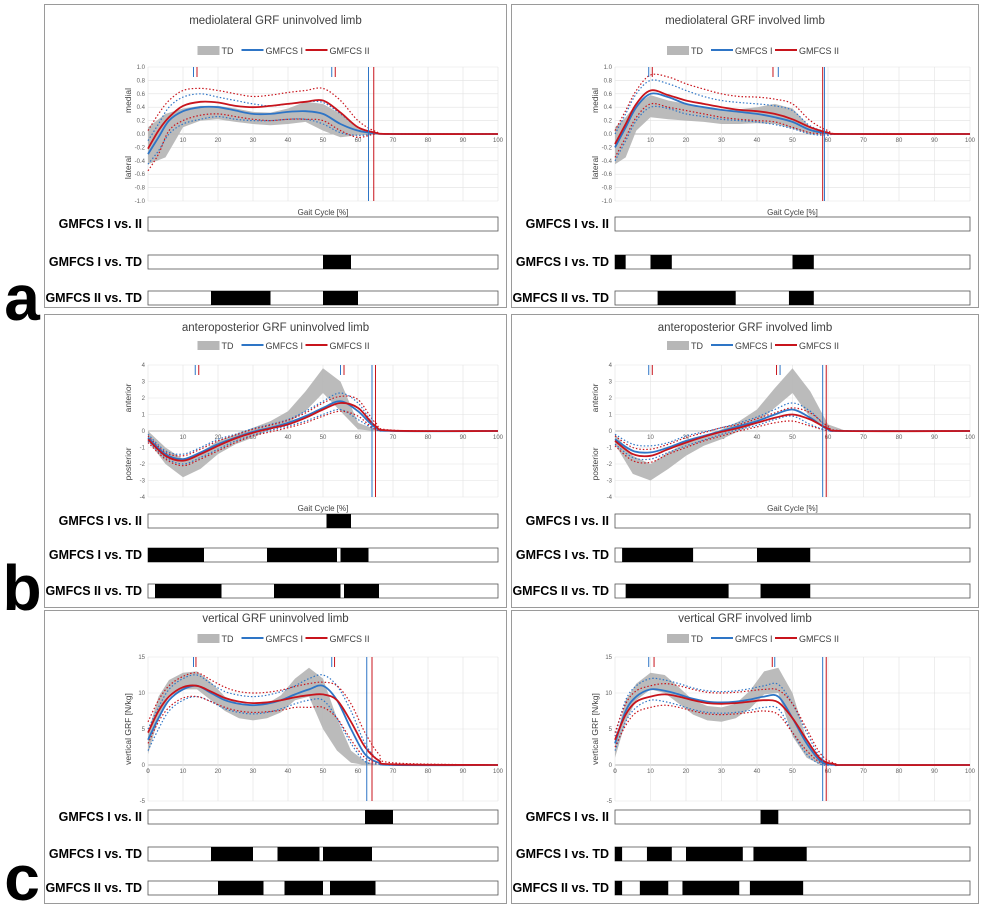 The height and width of the screenshot is (916, 1000). What do you see at coordinates (143, 449) in the screenshot?
I see `y-tick-label: -1` at bounding box center [143, 449].